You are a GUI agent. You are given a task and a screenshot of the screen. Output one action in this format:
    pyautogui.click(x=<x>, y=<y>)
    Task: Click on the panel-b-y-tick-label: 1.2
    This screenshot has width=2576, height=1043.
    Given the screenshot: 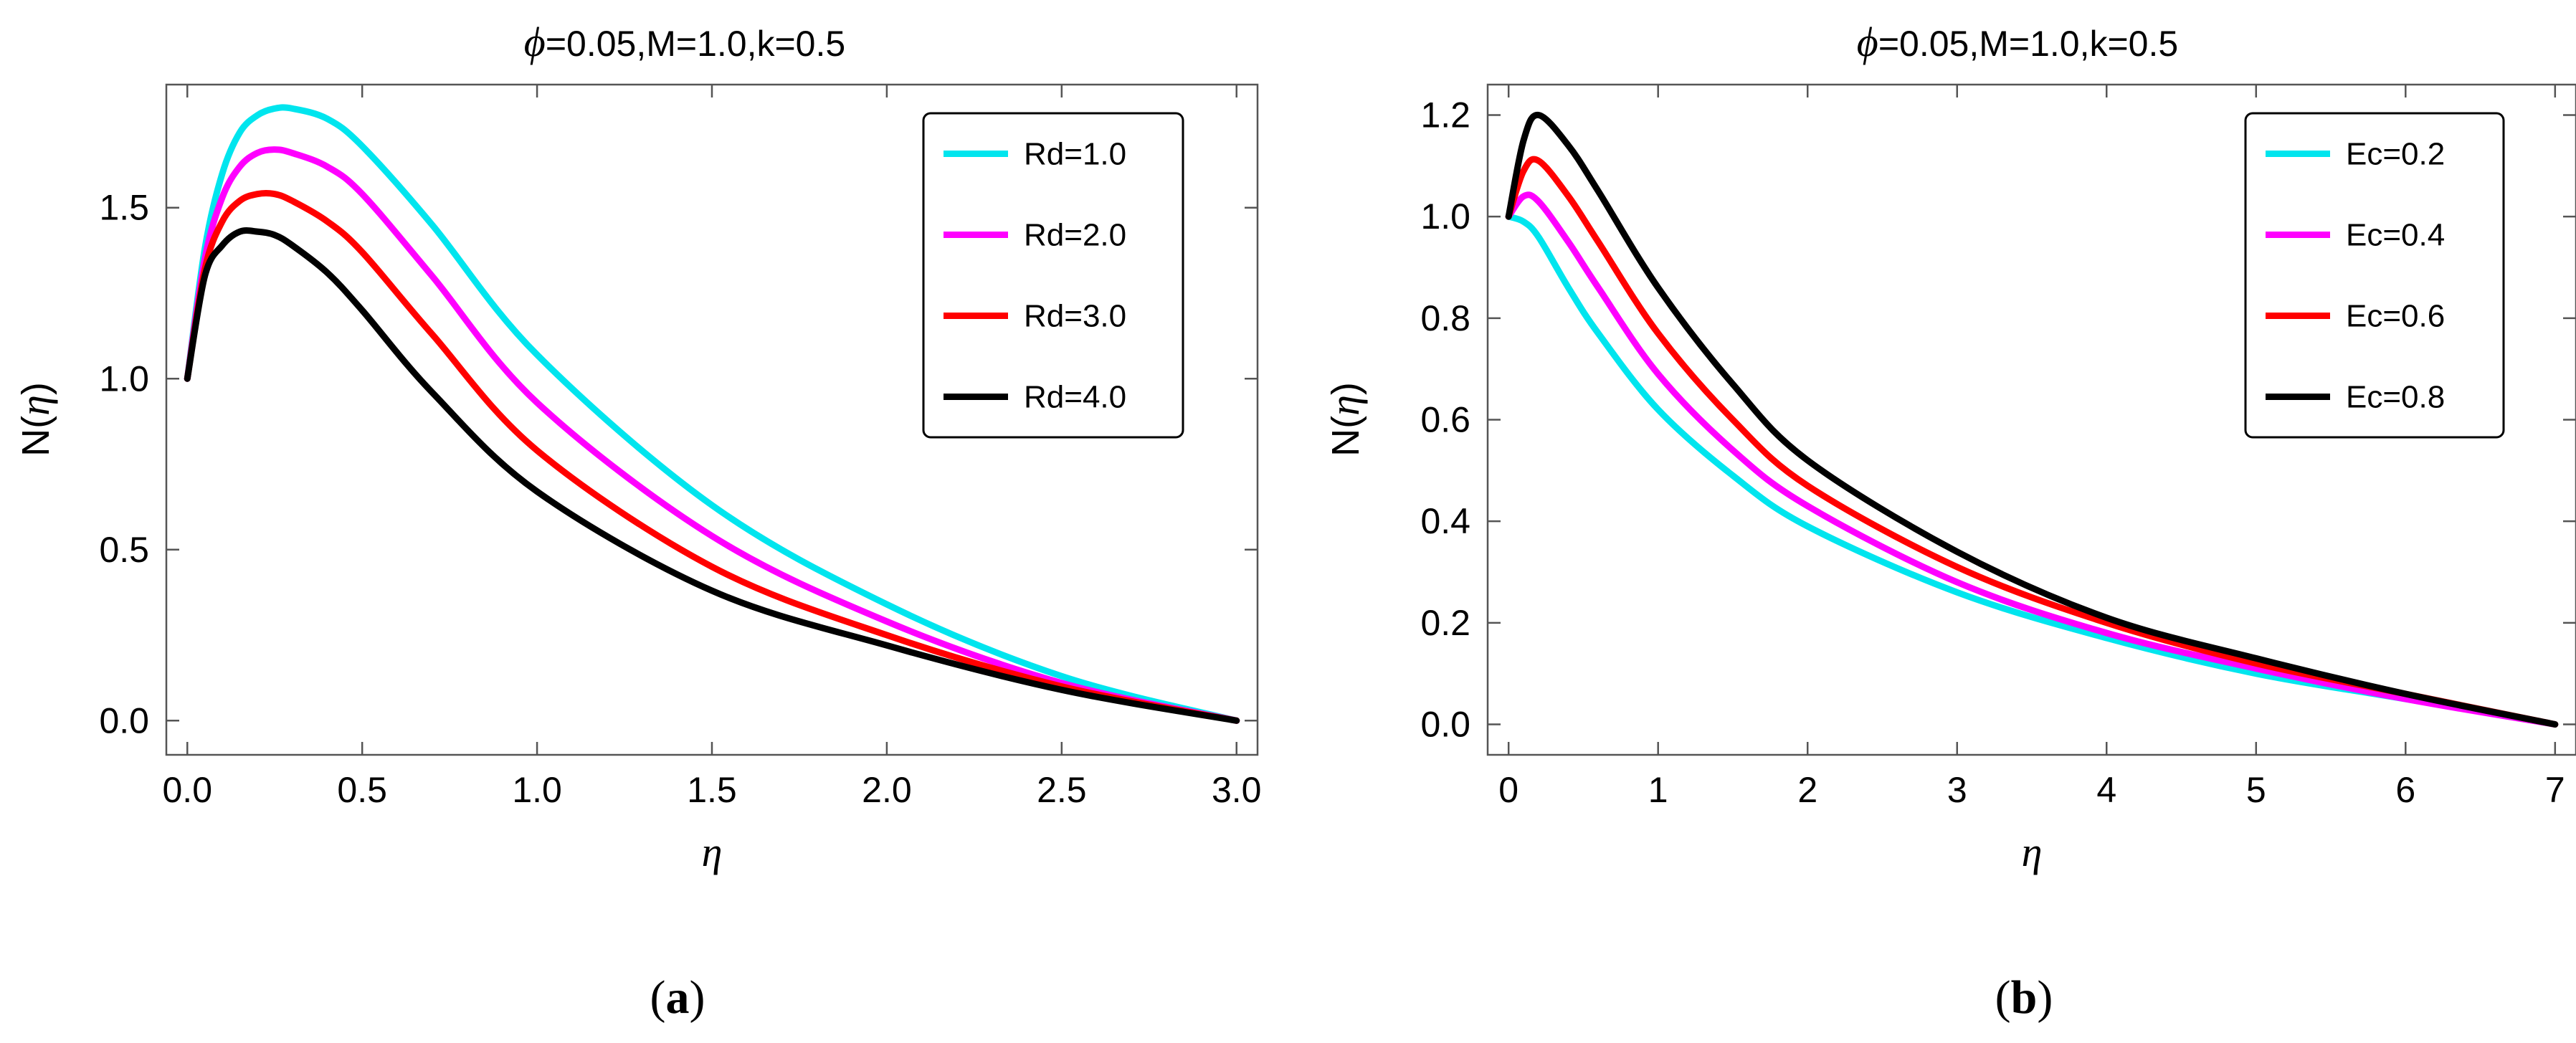 What is the action you would take?
    pyautogui.click(x=1445, y=115)
    